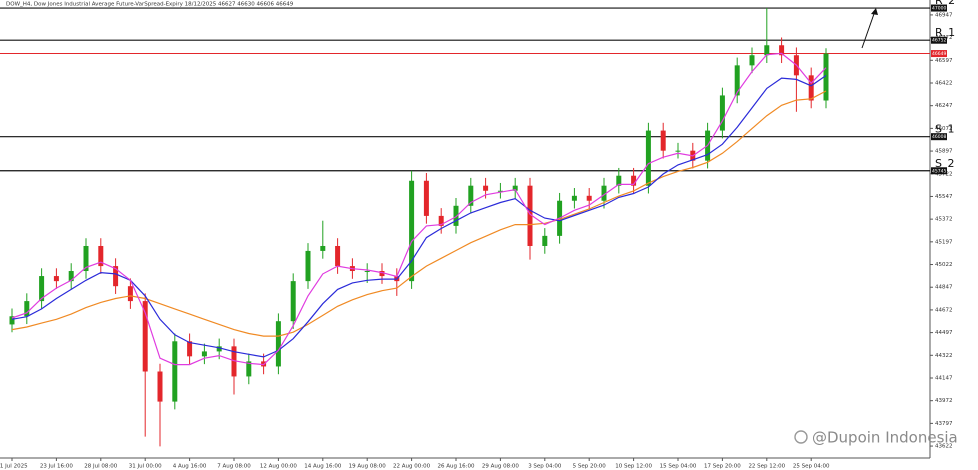 The width and height of the screenshot is (978, 470). What do you see at coordinates (944, 447) in the screenshot?
I see `y-tick-label: 43622` at bounding box center [944, 447].